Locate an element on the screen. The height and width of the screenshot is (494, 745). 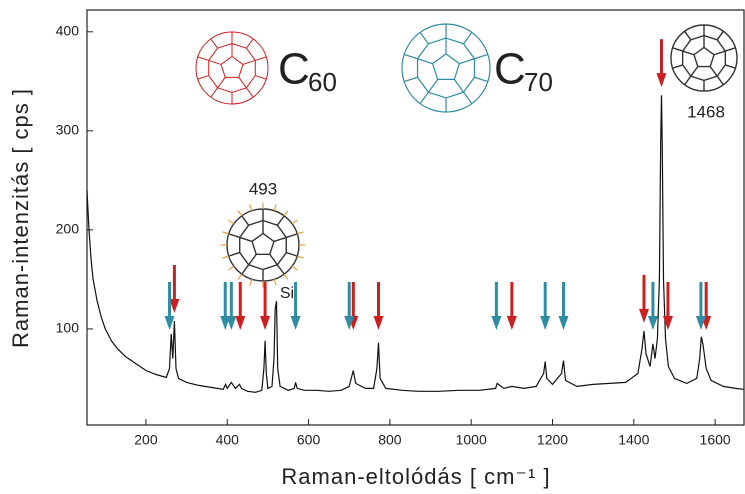
x-tick-label: 1600 is located at coordinates (715, 440).